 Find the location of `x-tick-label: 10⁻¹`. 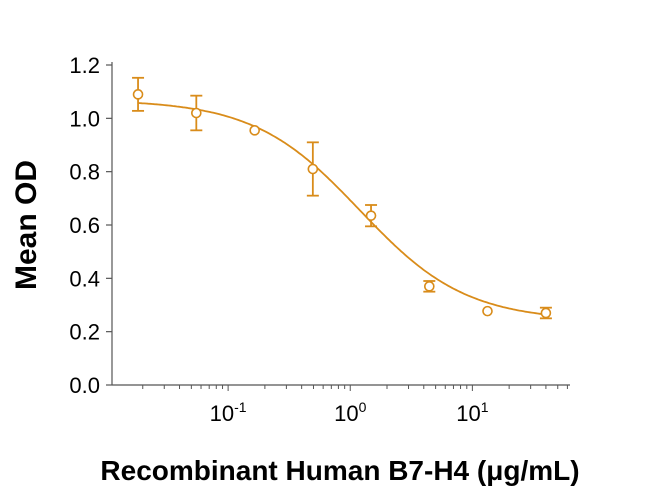

x-tick-label: 10⁻¹ is located at coordinates (228, 412).